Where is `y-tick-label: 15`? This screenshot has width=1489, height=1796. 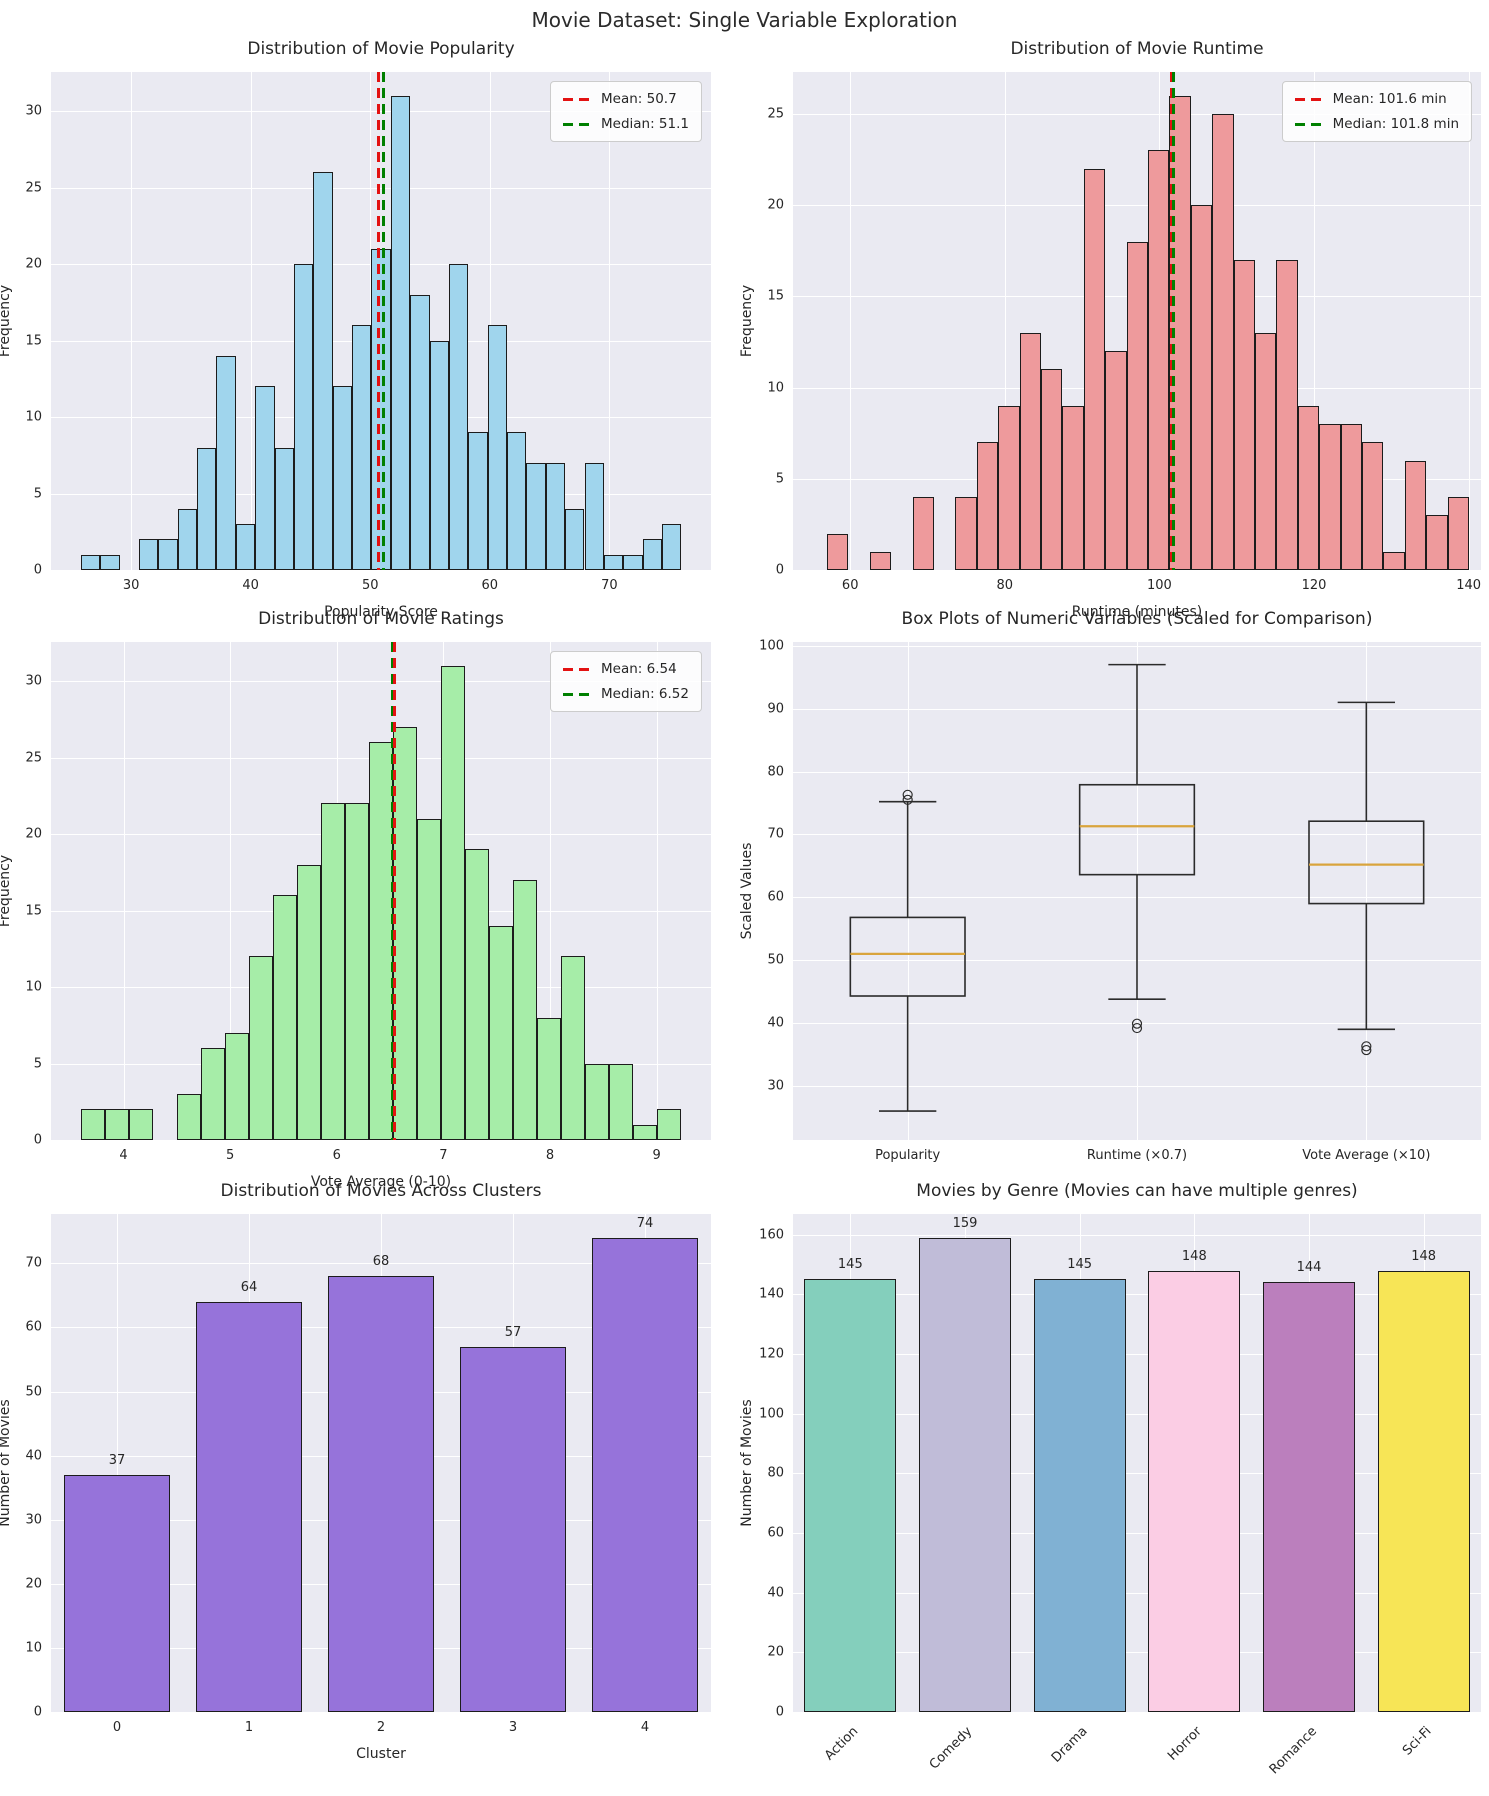
y-tick-label: 15 is located at coordinates (33, 910).